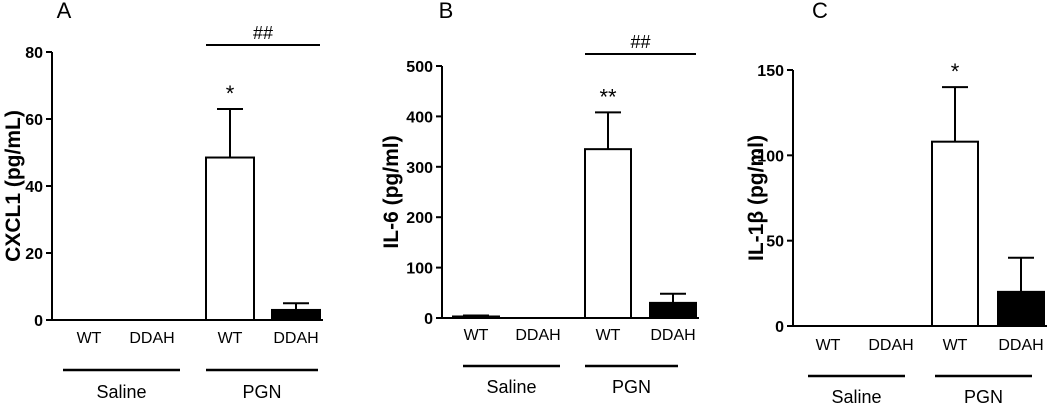 Image resolution: width=1050 pixels, height=415 pixels. What do you see at coordinates (419, 67) in the screenshot?
I see `y-tick-label: 500` at bounding box center [419, 67].